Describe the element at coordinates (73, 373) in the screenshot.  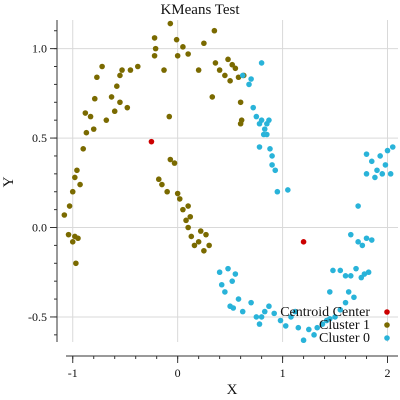
I see `x-tick-label: -1` at that location.